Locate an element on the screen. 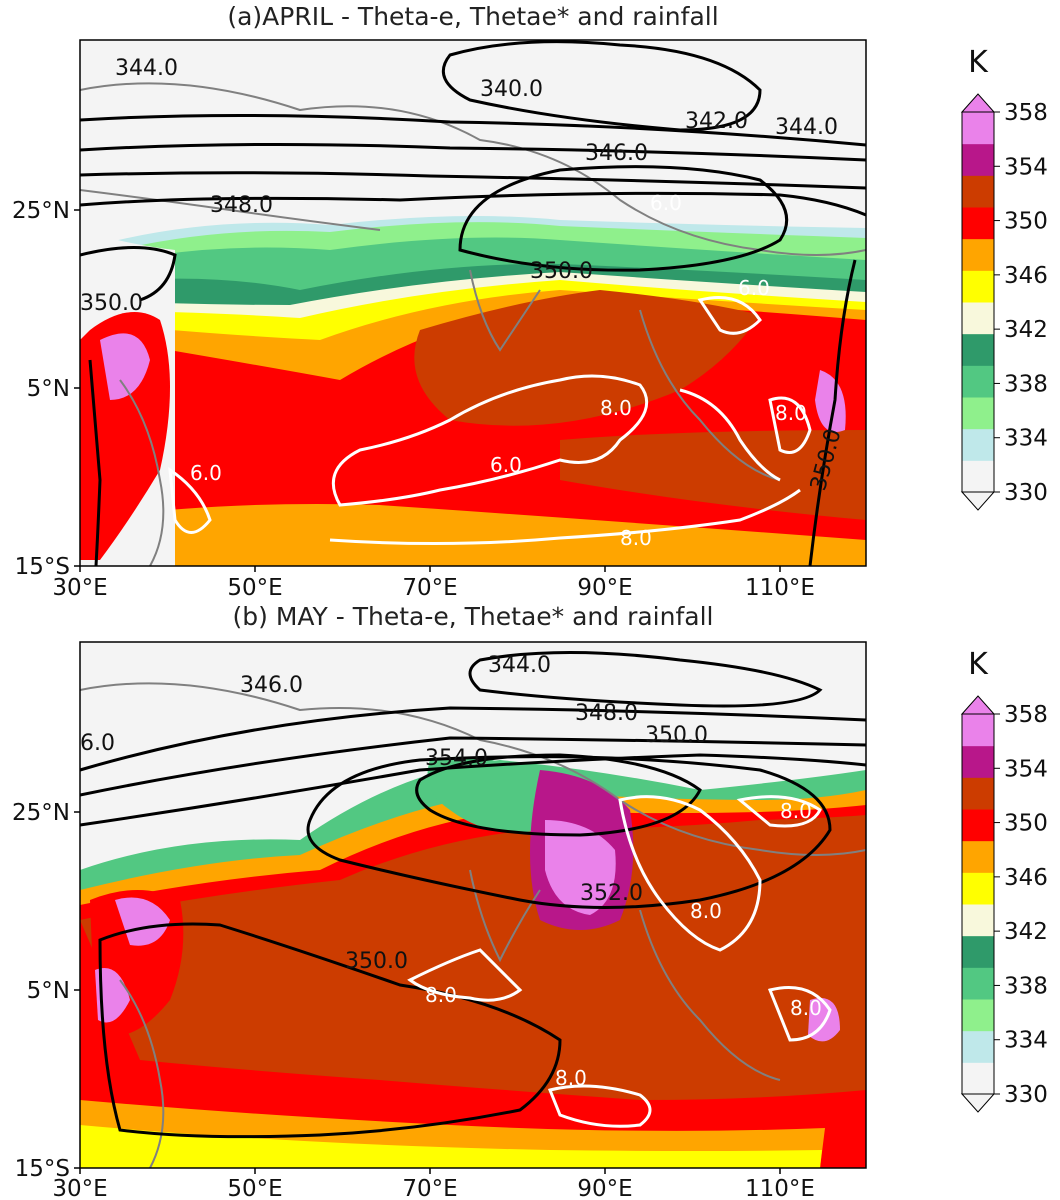  contour-label: 344.0 is located at coordinates (519, 665).